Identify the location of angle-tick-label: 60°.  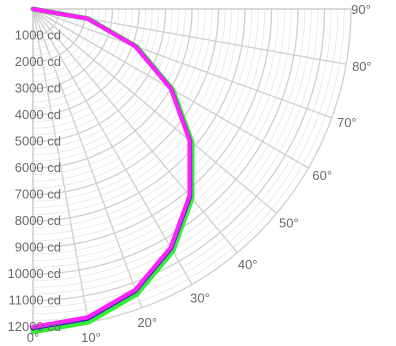
(322, 175).